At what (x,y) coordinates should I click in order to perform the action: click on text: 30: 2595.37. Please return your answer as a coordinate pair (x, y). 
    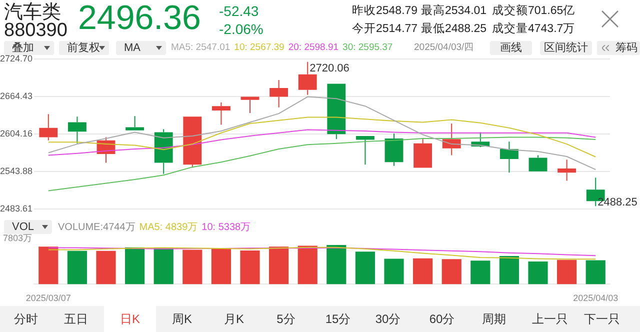
    Looking at the image, I should click on (367, 47).